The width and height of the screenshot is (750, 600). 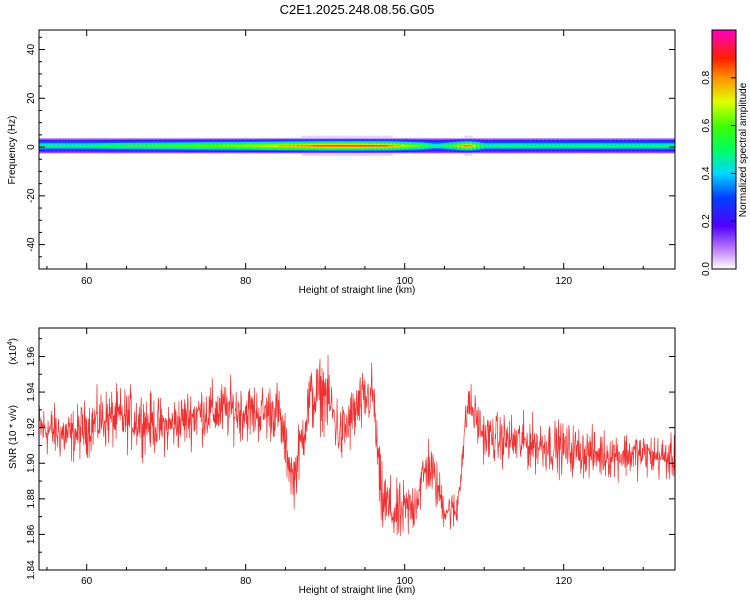 I want to click on colorbar-ticks: 0.0 0.2 0.4 0.6 0.8, so click(x=718, y=173).